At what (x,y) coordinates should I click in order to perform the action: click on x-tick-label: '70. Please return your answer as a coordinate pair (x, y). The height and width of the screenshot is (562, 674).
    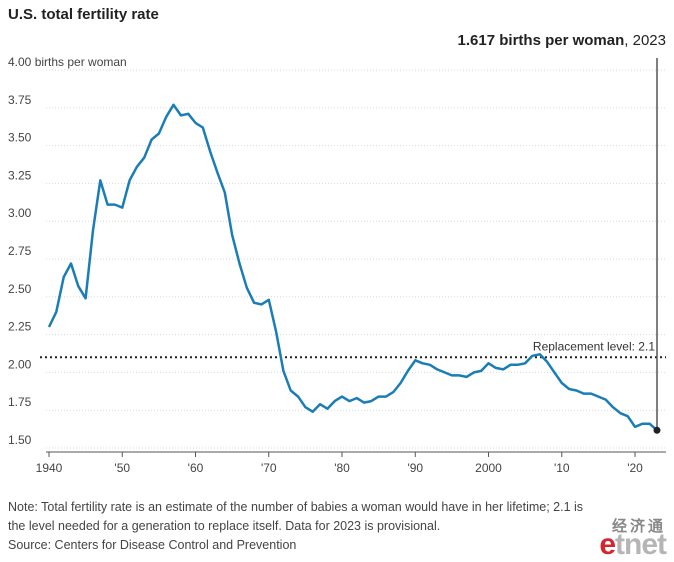
    Looking at the image, I should click on (269, 468).